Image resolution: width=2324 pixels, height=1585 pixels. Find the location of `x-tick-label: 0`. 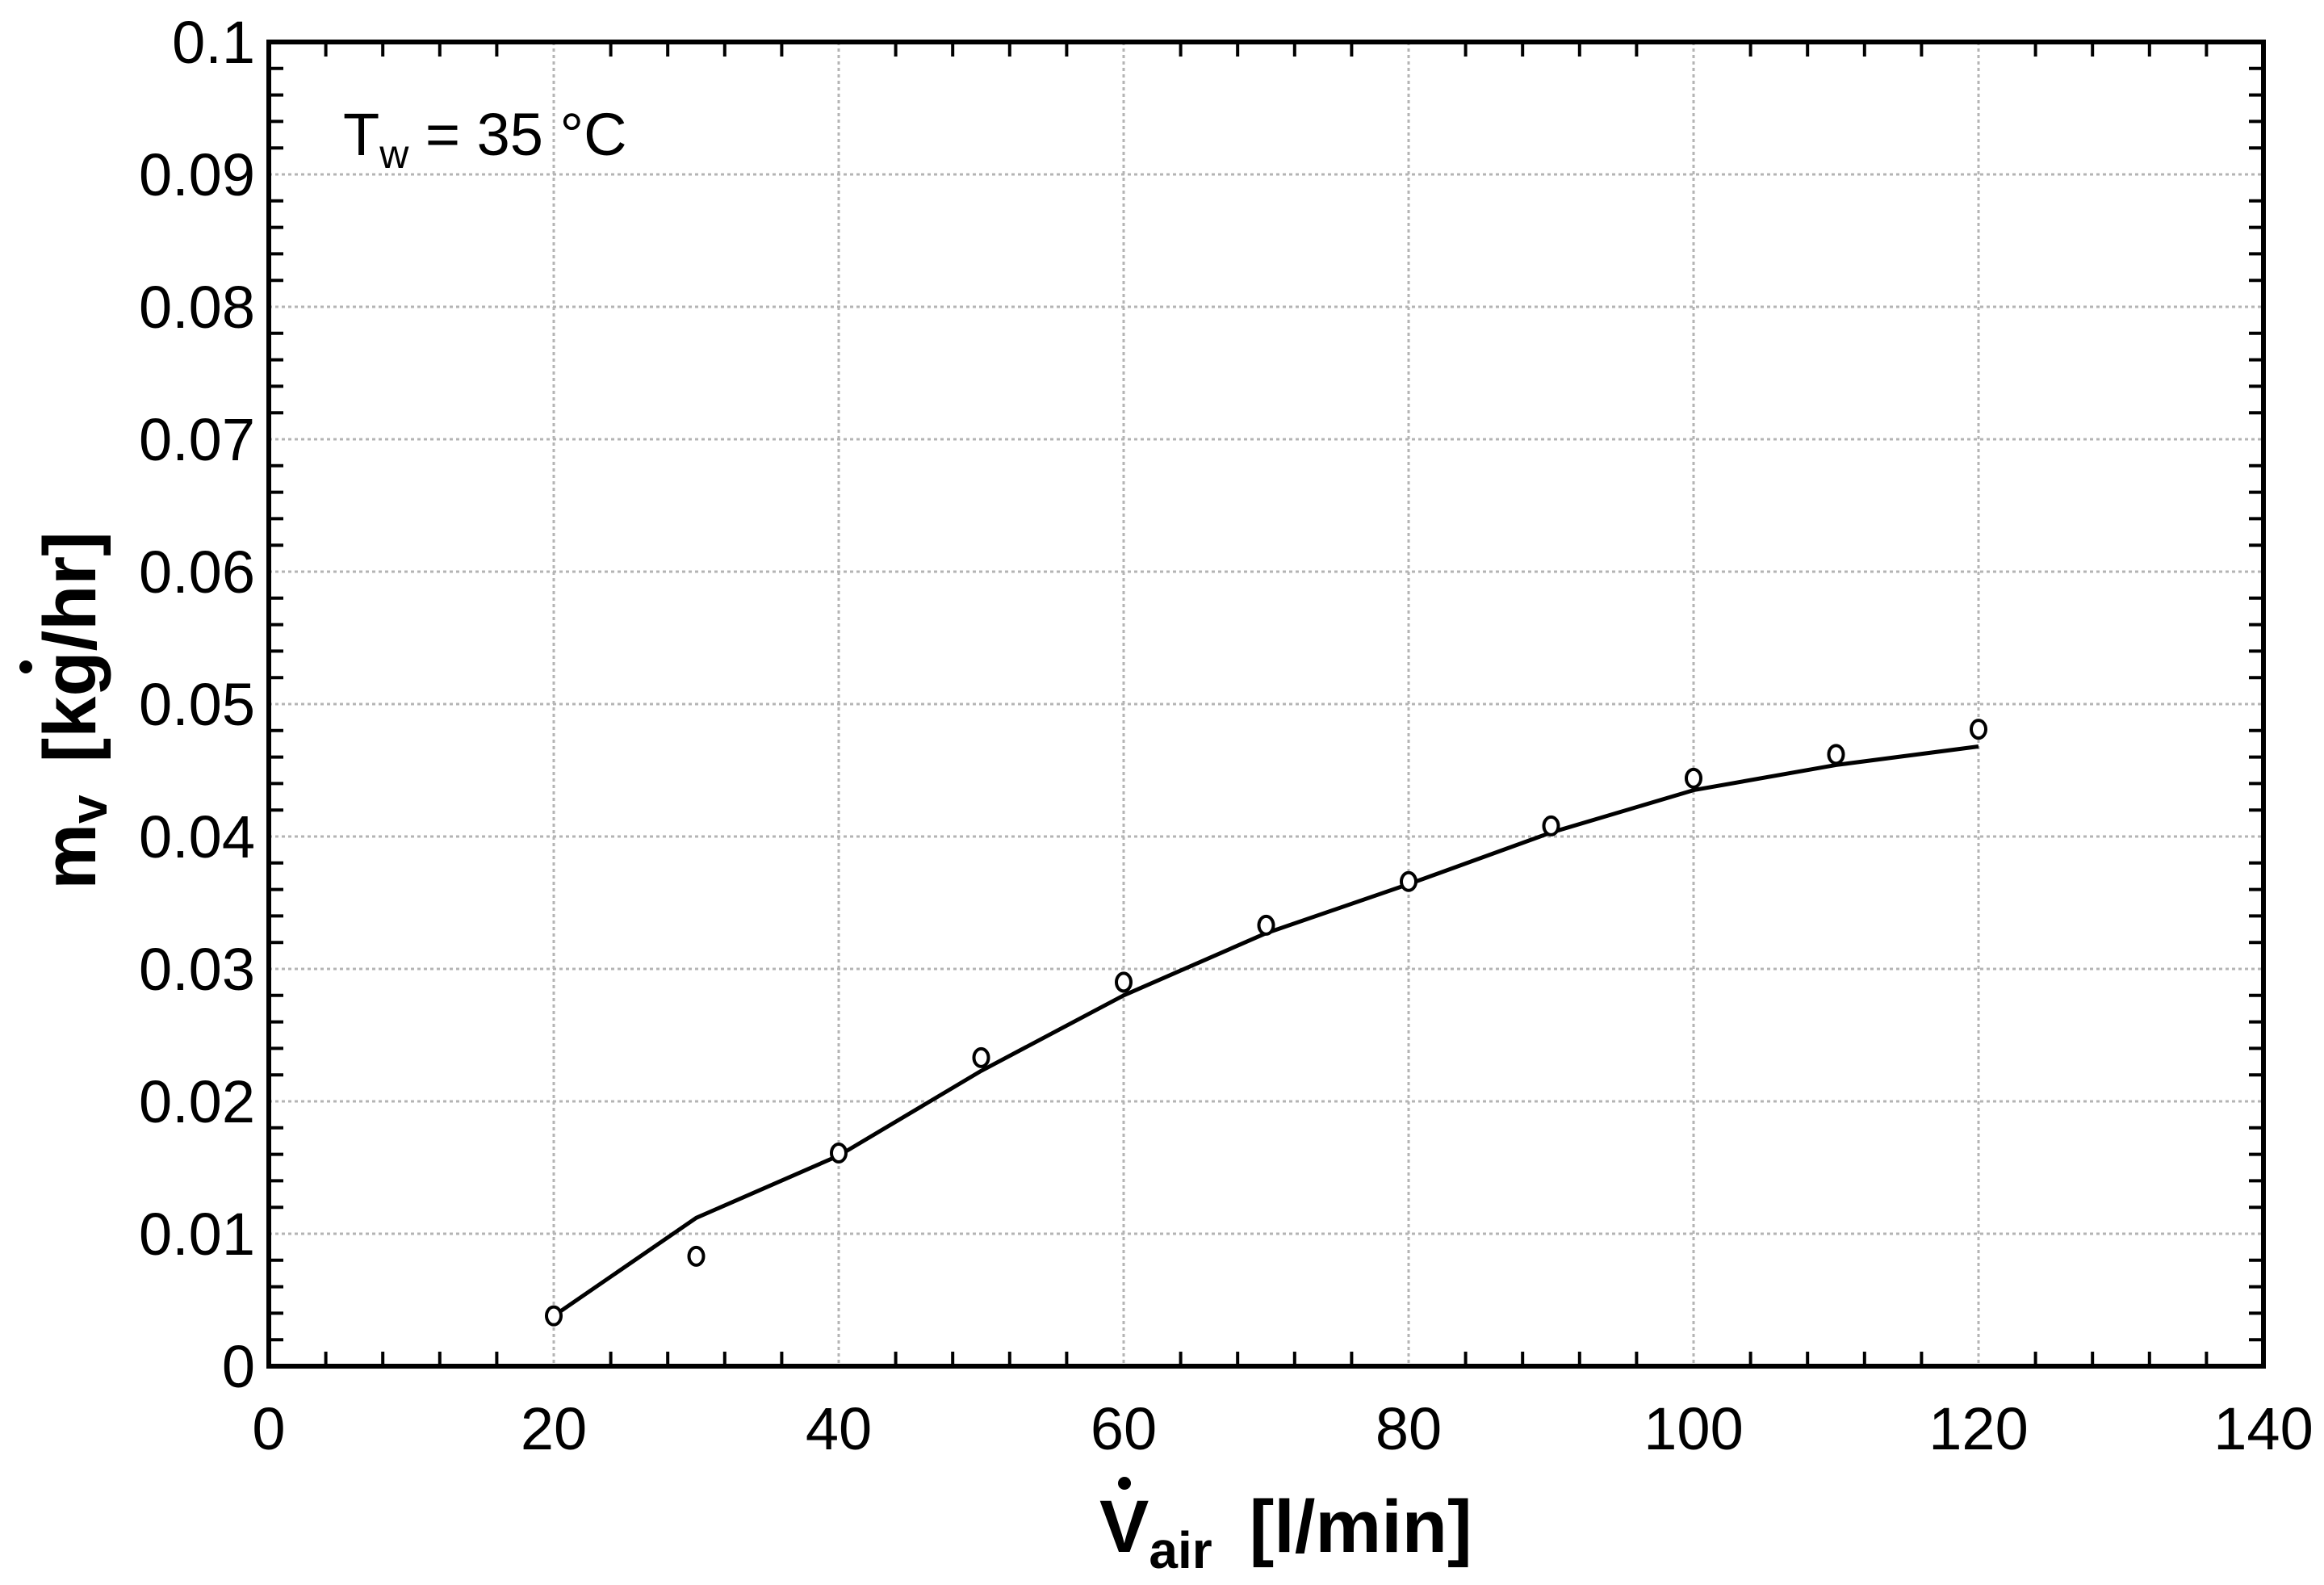

x-tick-label: 0 is located at coordinates (268, 1428).